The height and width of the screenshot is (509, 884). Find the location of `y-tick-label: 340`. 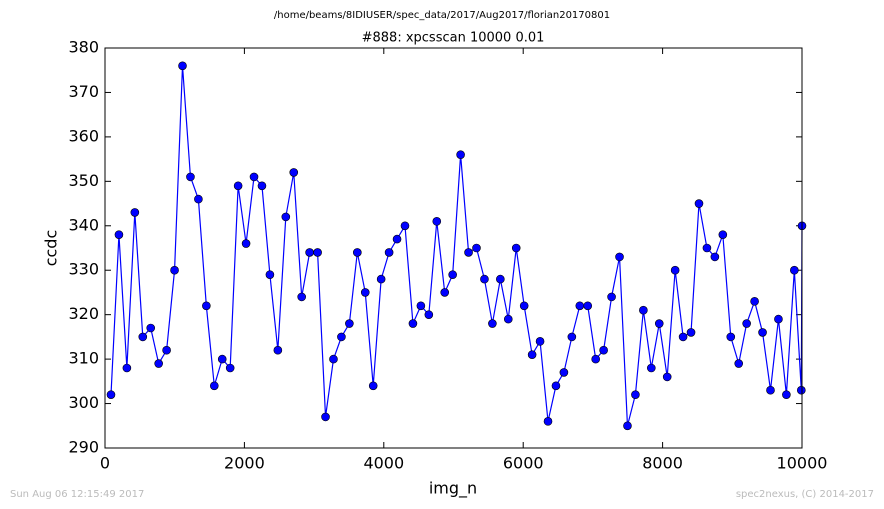

y-tick-label: 340 is located at coordinates (83, 224).